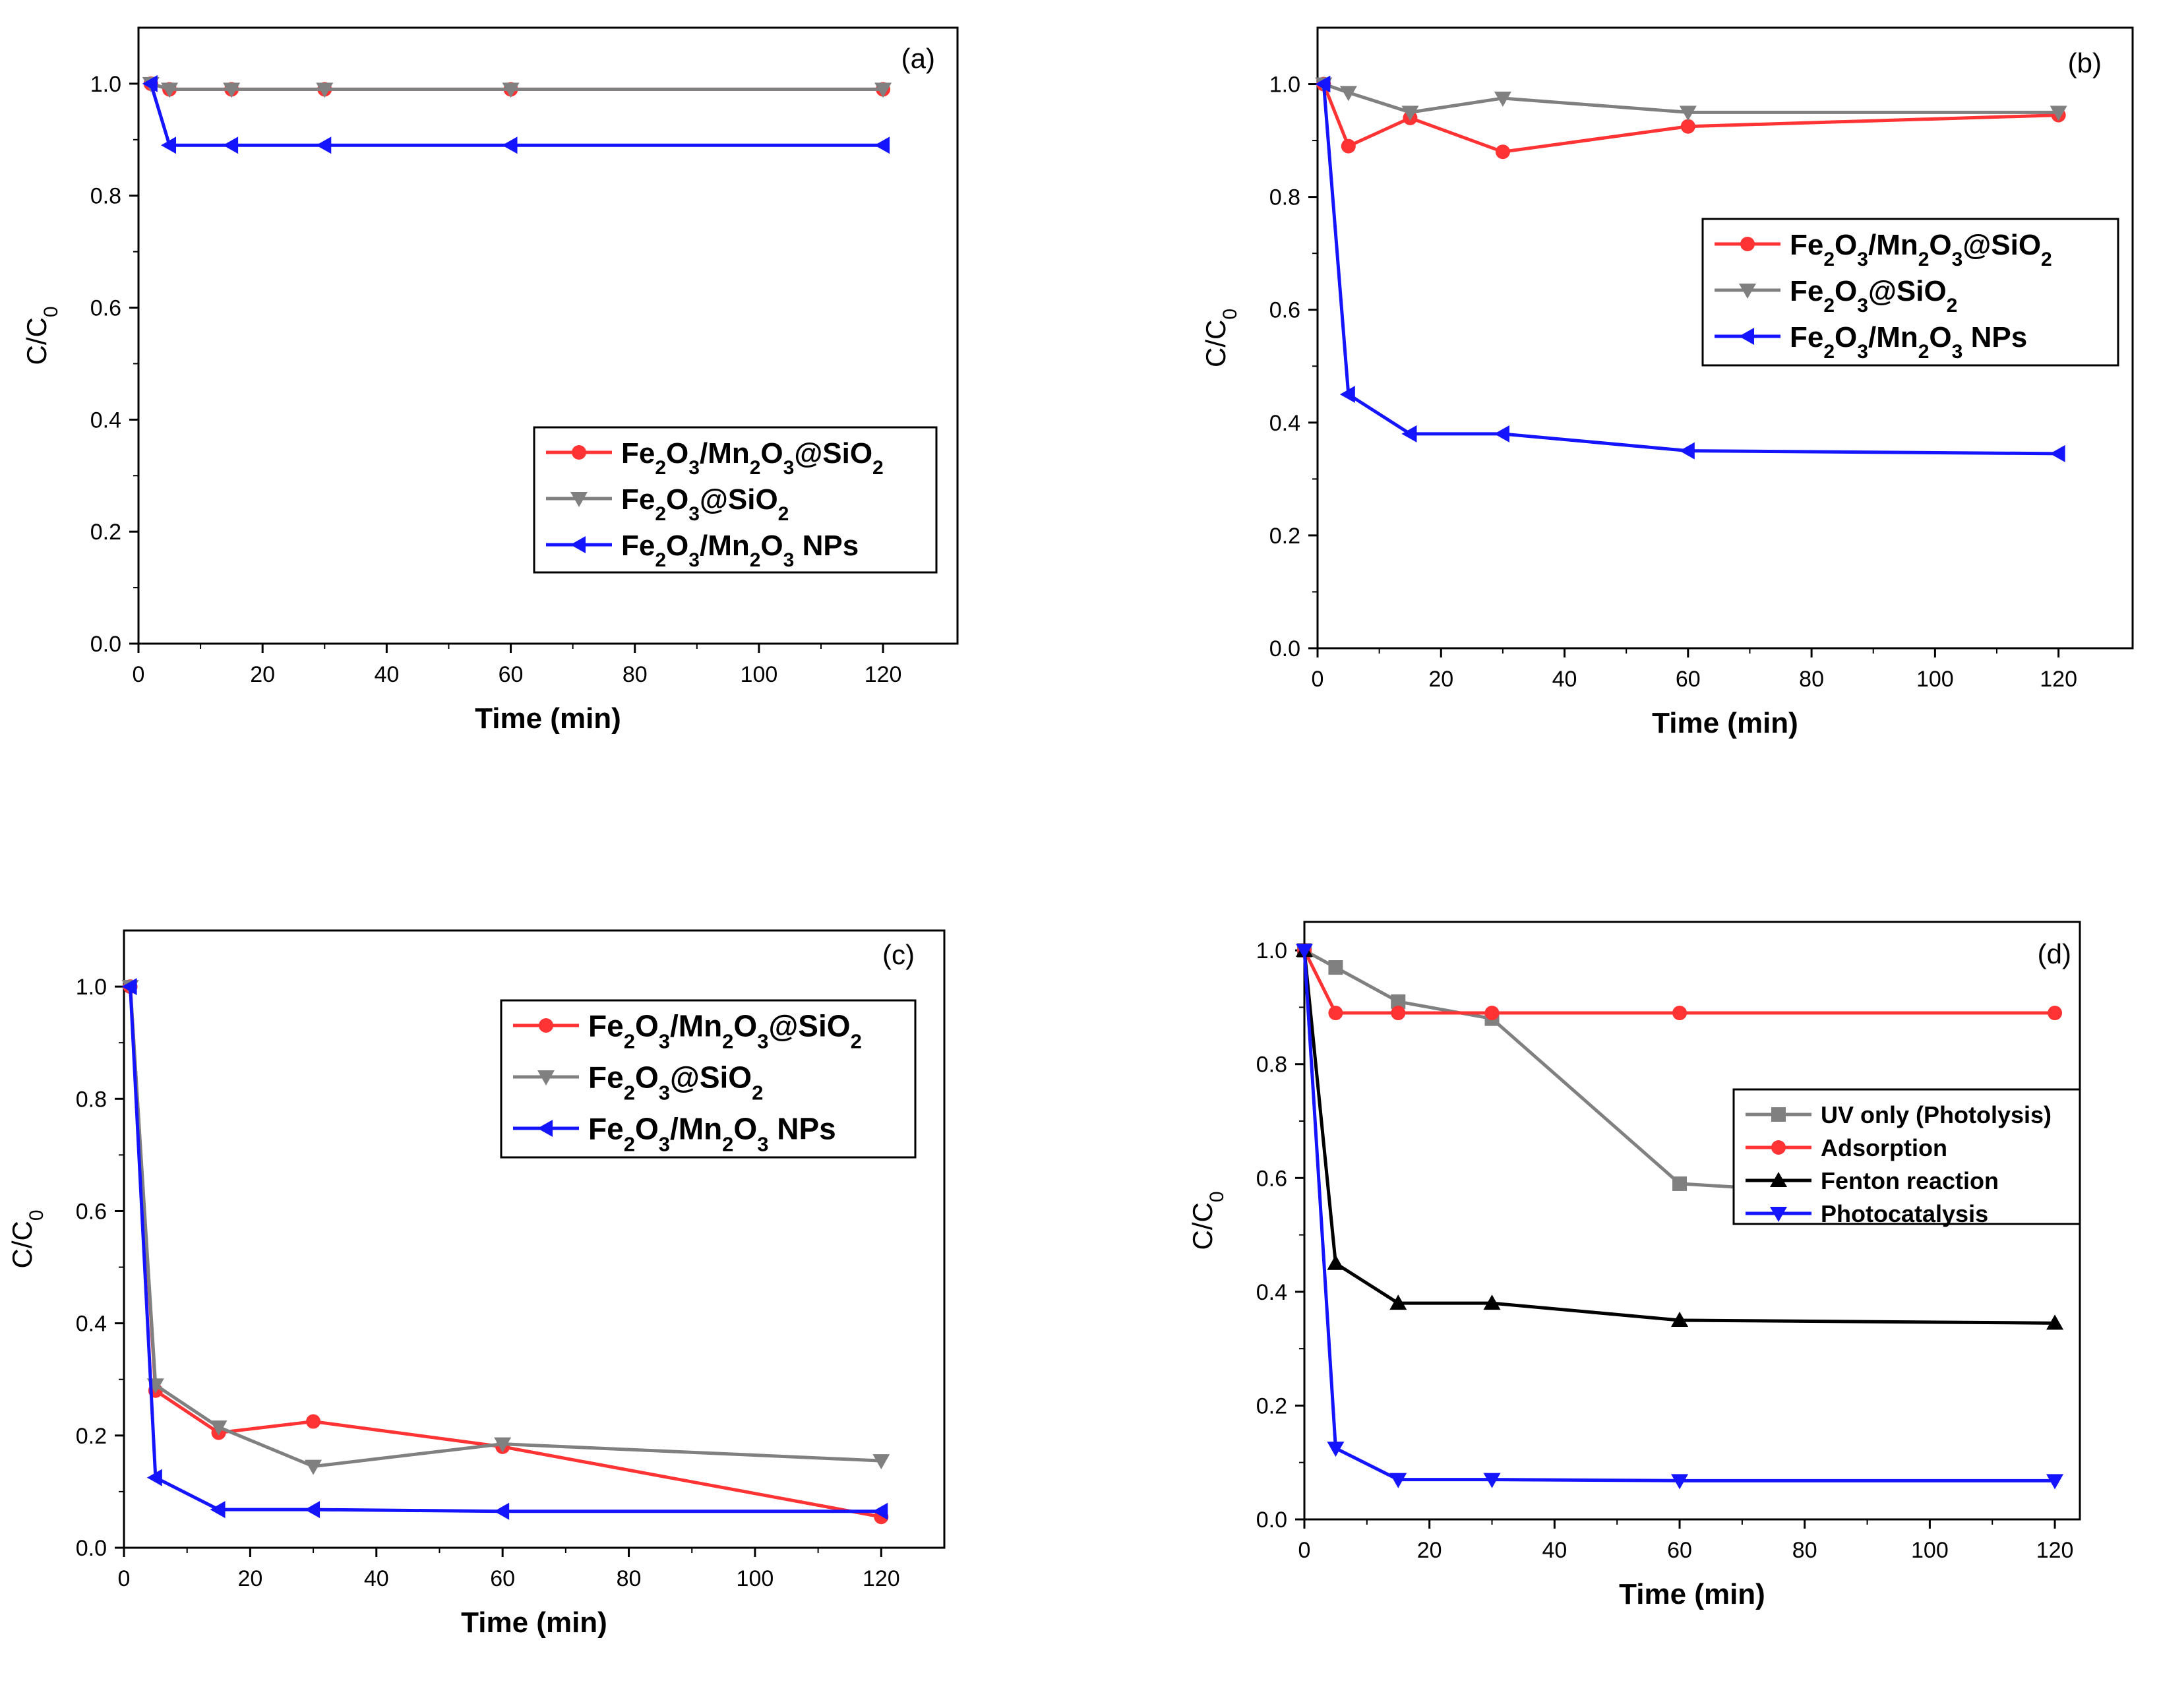  I want to click on legend-entry-label: Adsorption, so click(1884, 1147).